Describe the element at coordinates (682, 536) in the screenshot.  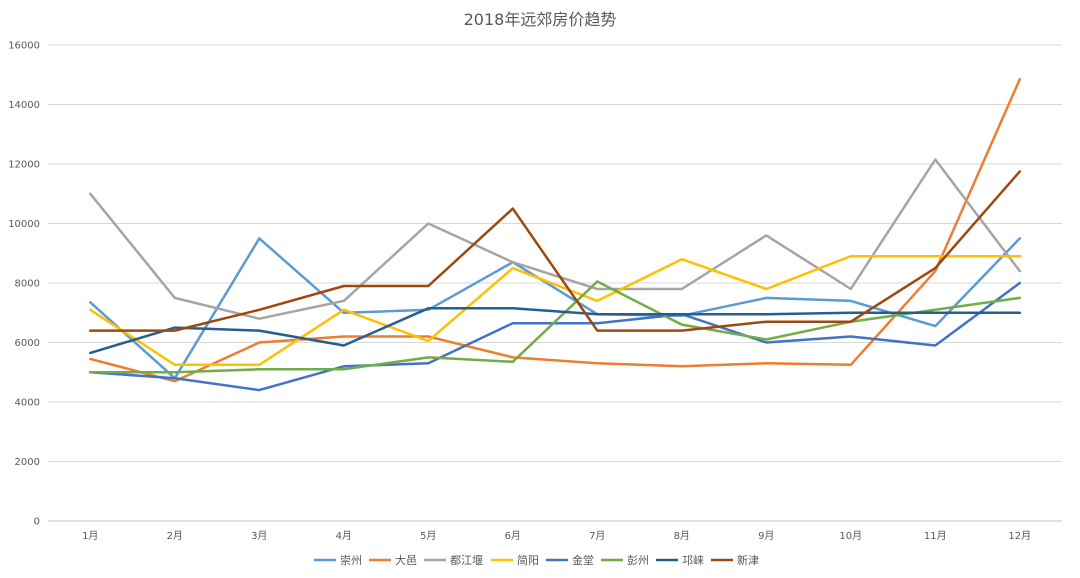
I see `x-tick-label: 8月` at that location.